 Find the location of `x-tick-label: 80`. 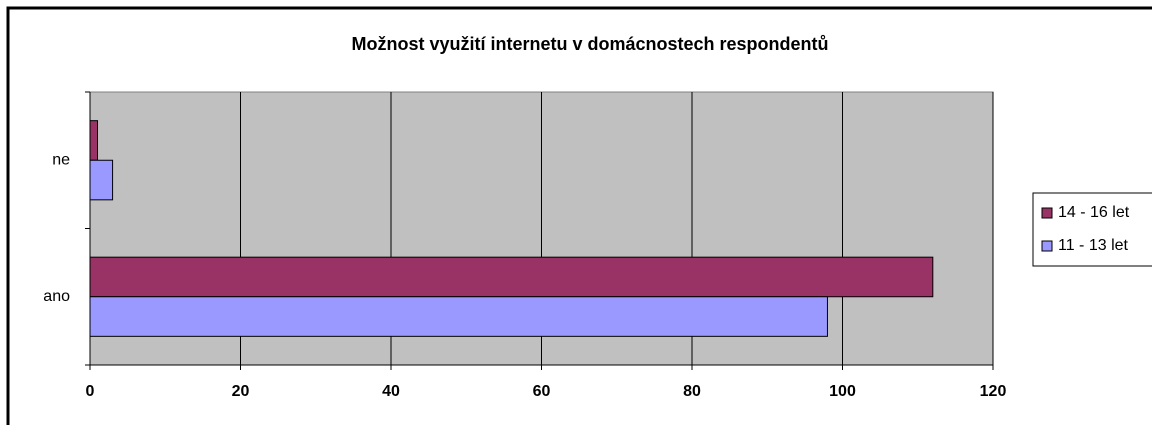

x-tick-label: 80 is located at coordinates (692, 391).